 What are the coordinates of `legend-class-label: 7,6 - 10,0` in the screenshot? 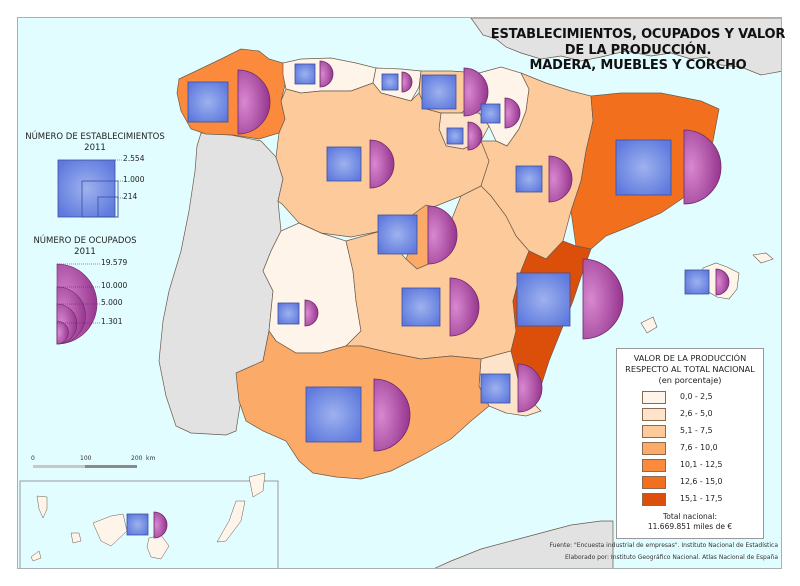 It's located at (699, 447).